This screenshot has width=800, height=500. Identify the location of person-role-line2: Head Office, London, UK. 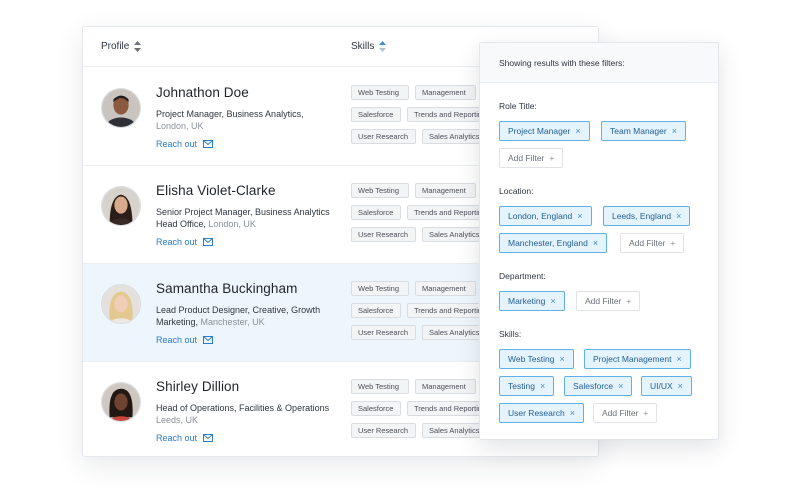
(246, 224).